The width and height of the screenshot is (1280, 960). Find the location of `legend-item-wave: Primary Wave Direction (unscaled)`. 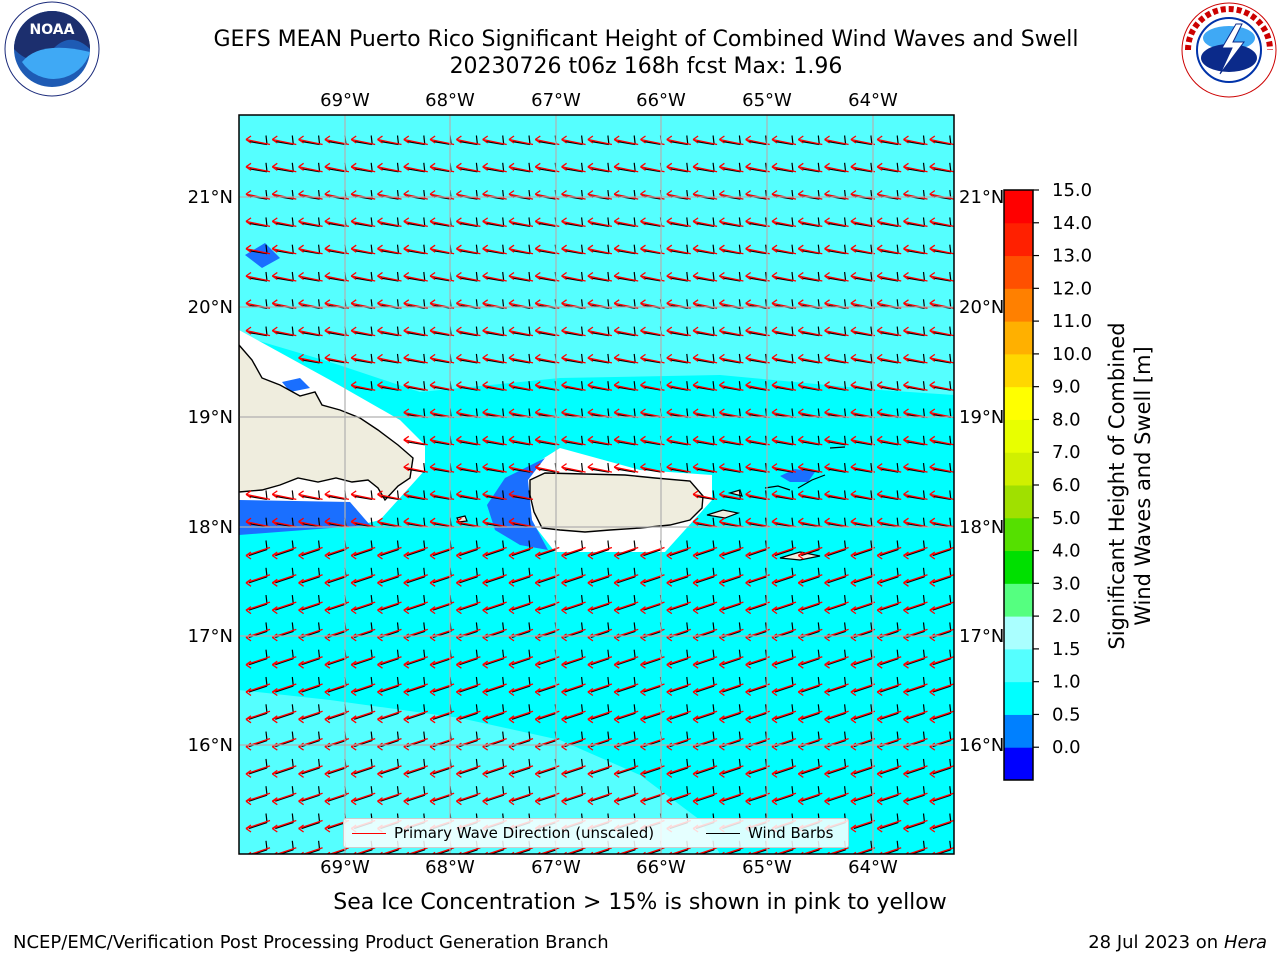

legend-item-wave: Primary Wave Direction (unscaled) is located at coordinates (503, 833).